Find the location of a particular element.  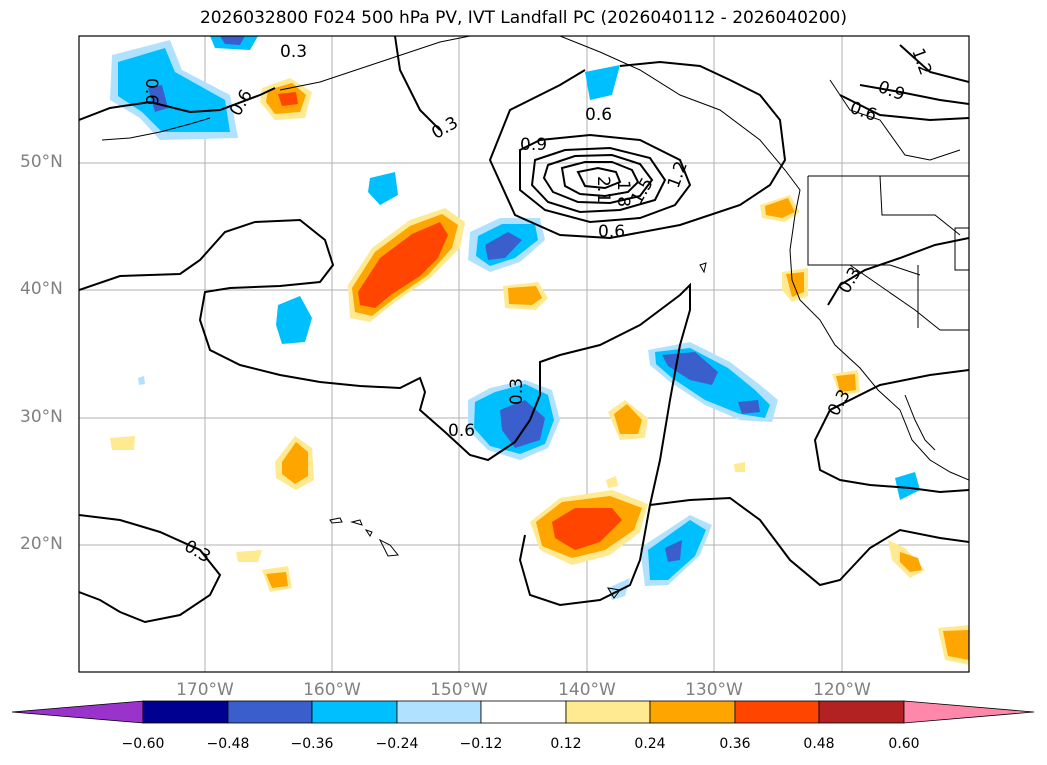

lat-label-20n: 20°N is located at coordinates (41, 544).